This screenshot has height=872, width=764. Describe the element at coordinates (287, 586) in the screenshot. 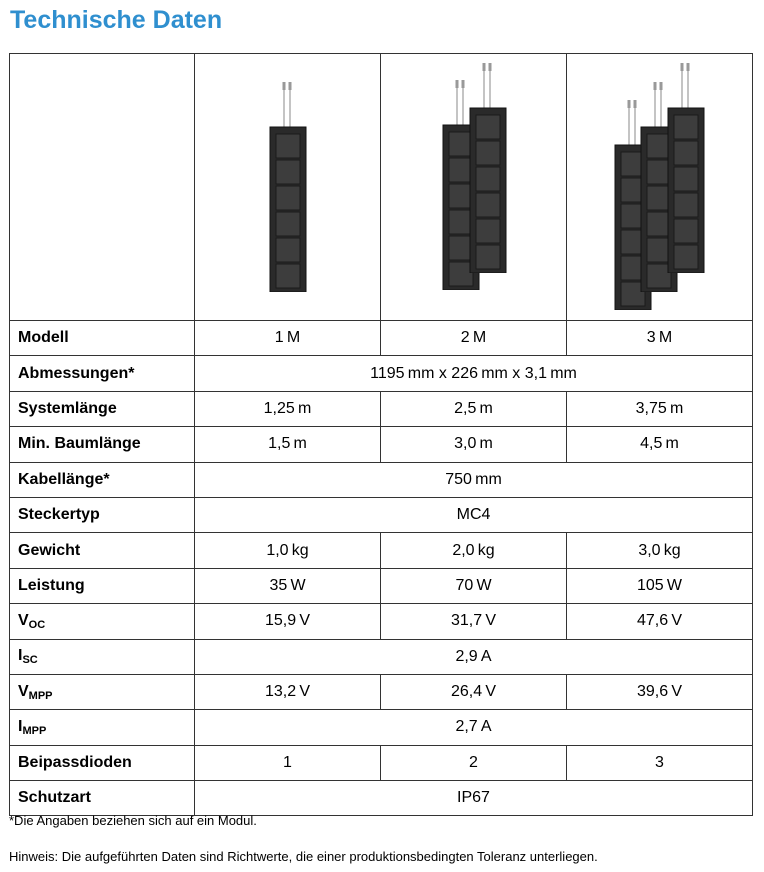

I see `value-cell: 35 W` at that location.